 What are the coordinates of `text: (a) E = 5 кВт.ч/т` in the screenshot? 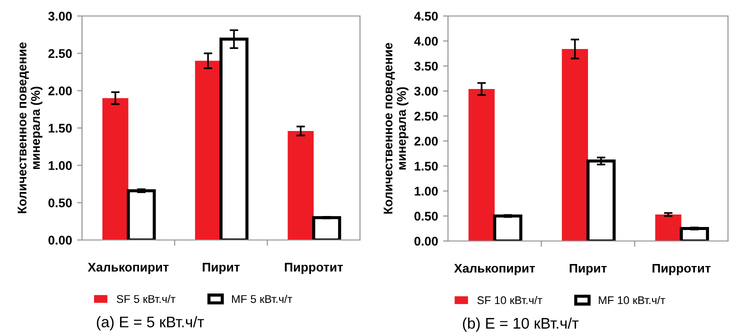 It's located at (150, 323).